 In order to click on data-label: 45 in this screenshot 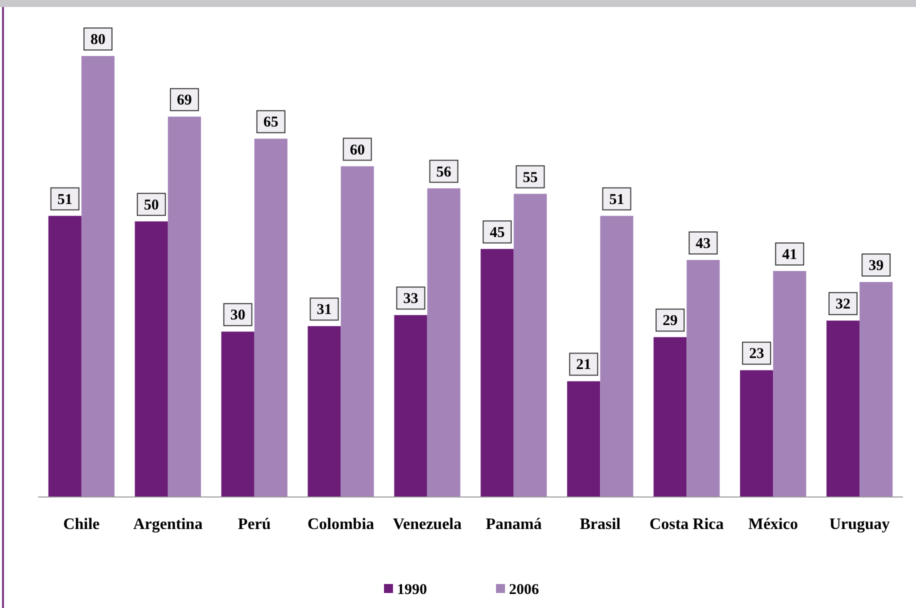, I will do `click(497, 232)`.